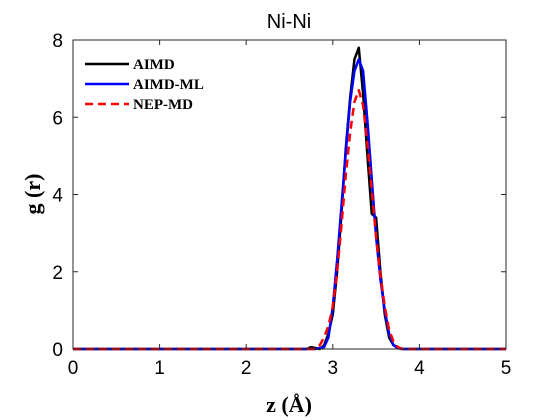 The height and width of the screenshot is (420, 560). I want to click on y-tick-label: 0, so click(57, 350).